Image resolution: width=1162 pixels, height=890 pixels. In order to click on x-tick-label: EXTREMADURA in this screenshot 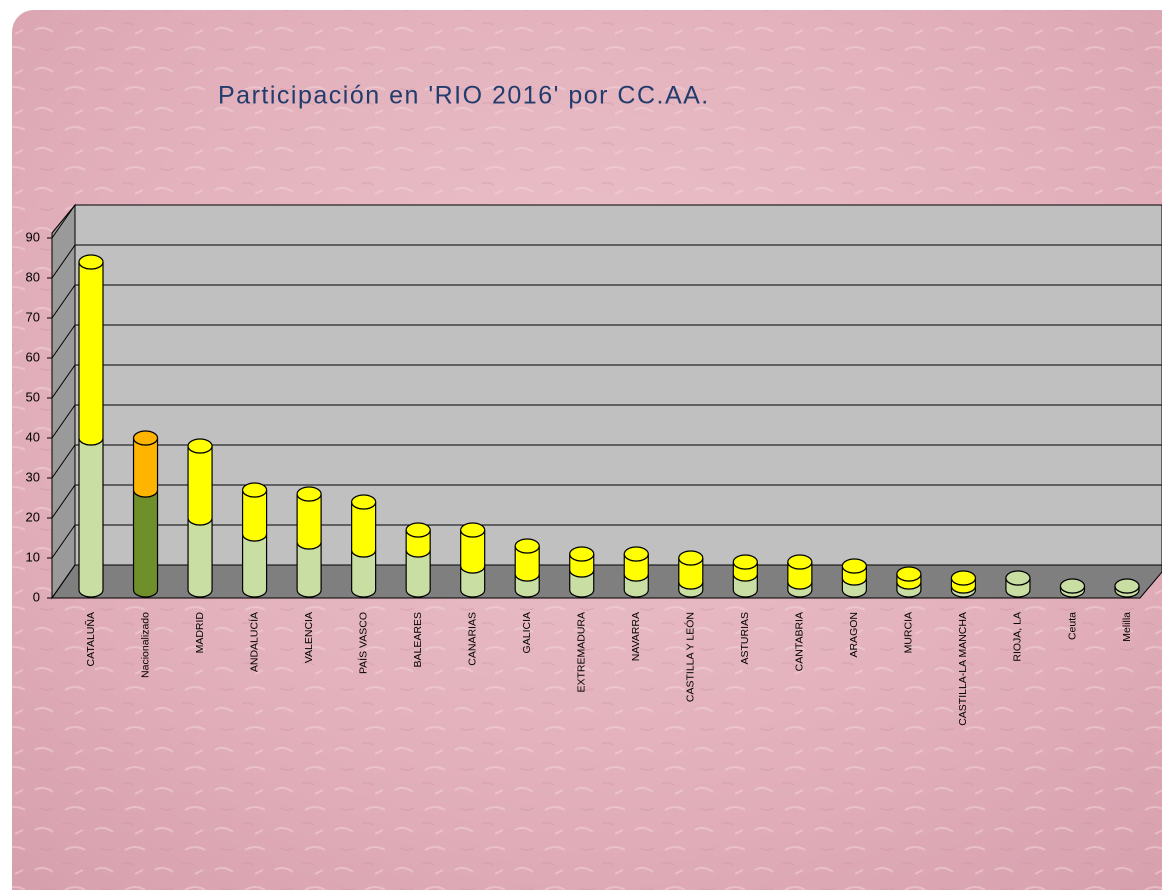, I will do `click(582, 652)`.